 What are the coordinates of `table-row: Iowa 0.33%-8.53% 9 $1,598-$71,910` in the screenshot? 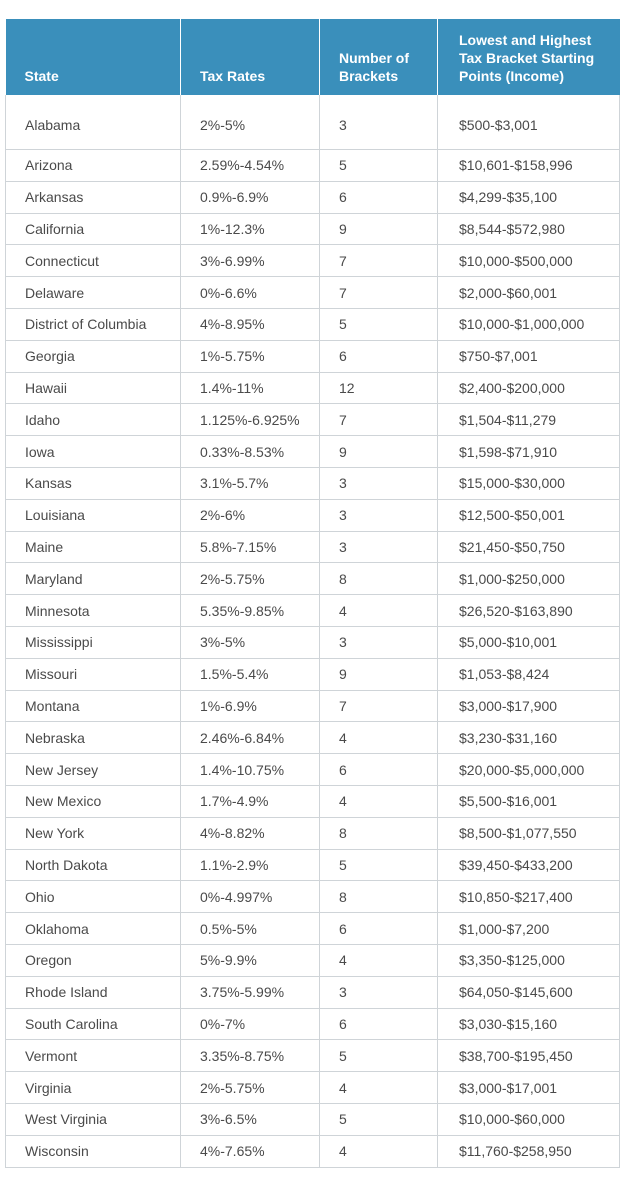 It's located at (312, 451).